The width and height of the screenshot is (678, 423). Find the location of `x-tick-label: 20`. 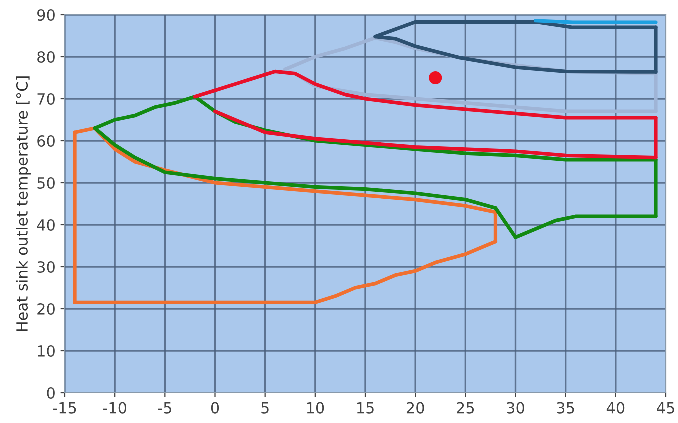

x-tick-label: 20 is located at coordinates (415, 408).